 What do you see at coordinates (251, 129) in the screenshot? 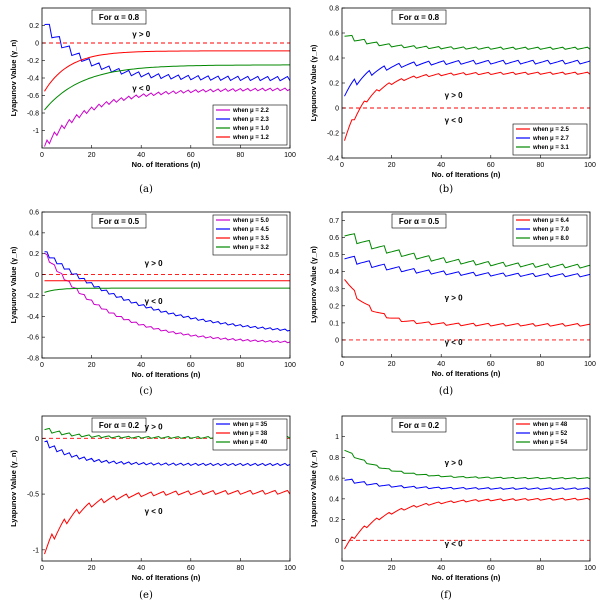
I see `legend-entry: when μ = 1.0` at bounding box center [251, 129].